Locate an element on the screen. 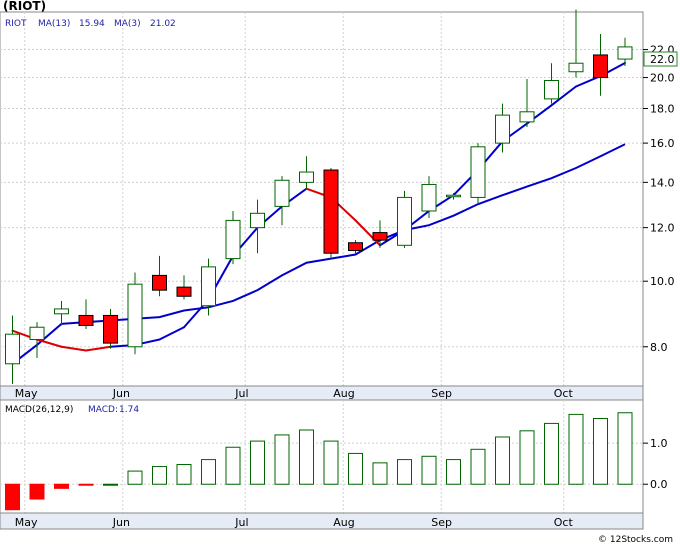  legend-ma-slow-value: 15.94 is located at coordinates (92, 24).